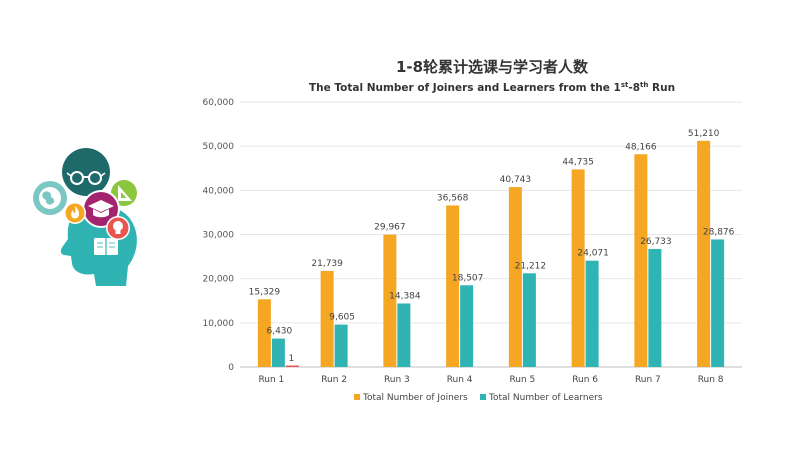 Image resolution: width=799 pixels, height=450 pixels. What do you see at coordinates (118, 228) in the screenshot?
I see `lightbulb-icon` at bounding box center [118, 228].